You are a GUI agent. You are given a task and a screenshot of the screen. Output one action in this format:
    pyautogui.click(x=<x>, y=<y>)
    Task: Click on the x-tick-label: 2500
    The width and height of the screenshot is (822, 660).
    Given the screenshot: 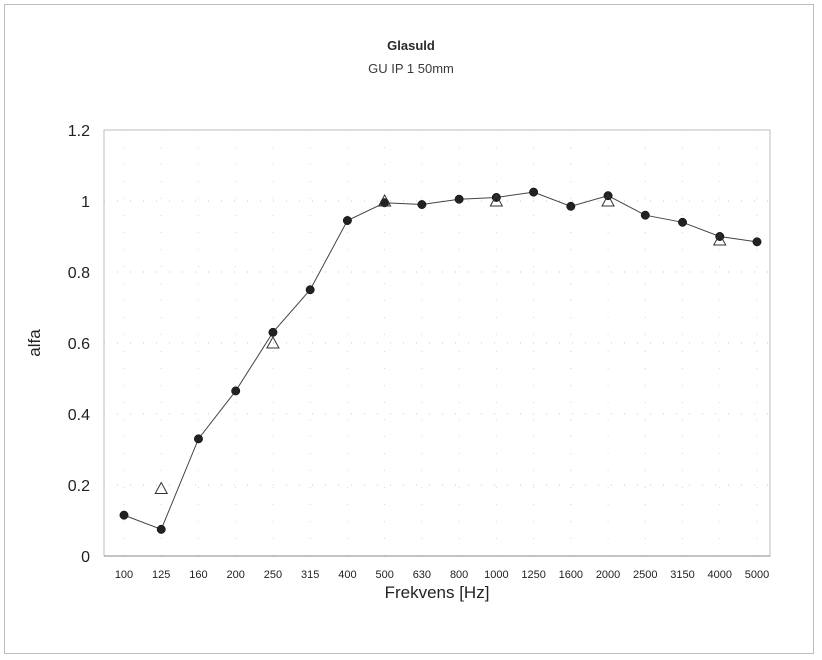 What is the action you would take?
    pyautogui.click(x=645, y=575)
    